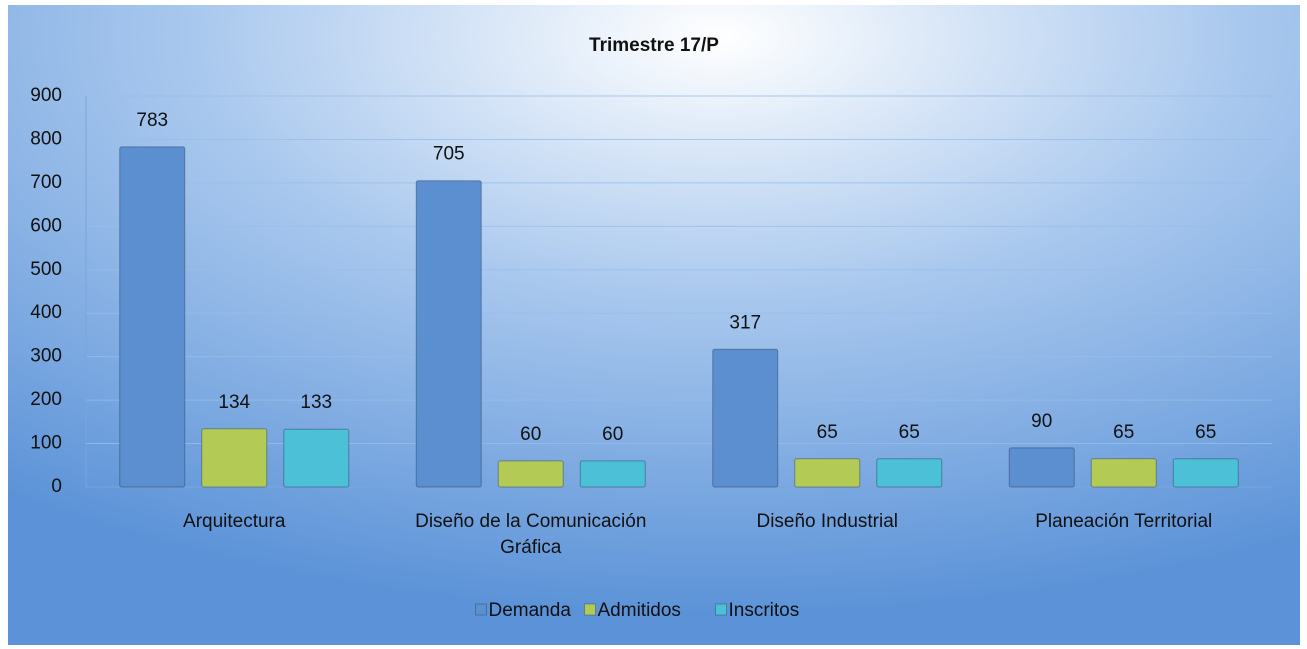 This screenshot has width=1307, height=649. I want to click on y-tick-label: 300, so click(46, 356).